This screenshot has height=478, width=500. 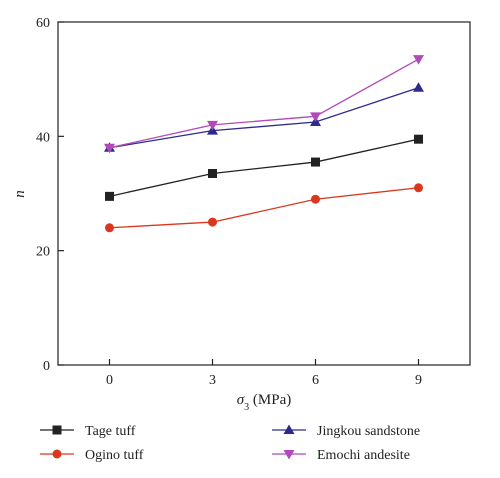 What do you see at coordinates (43, 252) in the screenshot?
I see `y-tick-label: 20` at bounding box center [43, 252].